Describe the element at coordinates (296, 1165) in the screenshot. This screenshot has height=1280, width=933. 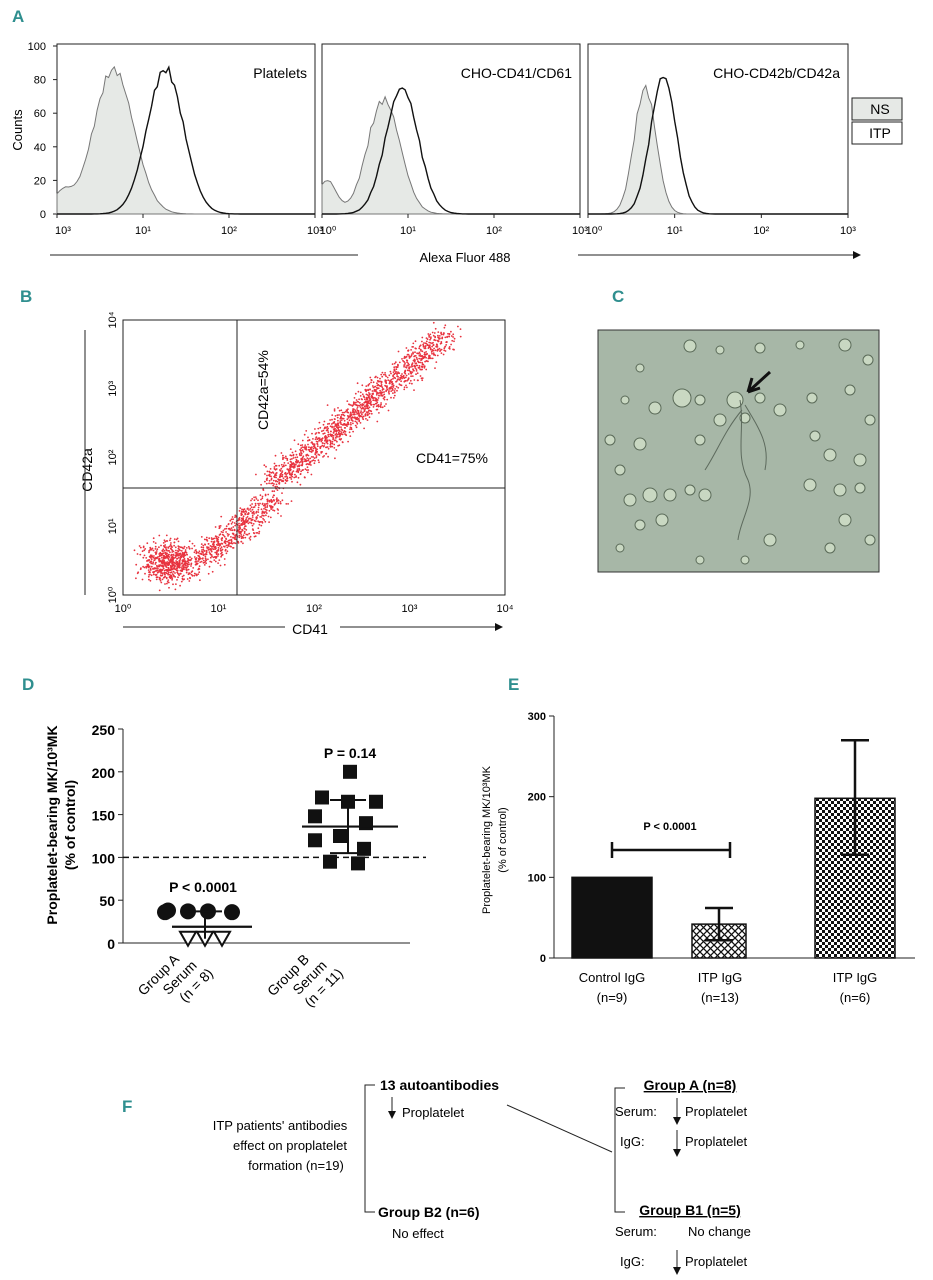
I see `flow-root-line3: formation (n=19)` at that location.